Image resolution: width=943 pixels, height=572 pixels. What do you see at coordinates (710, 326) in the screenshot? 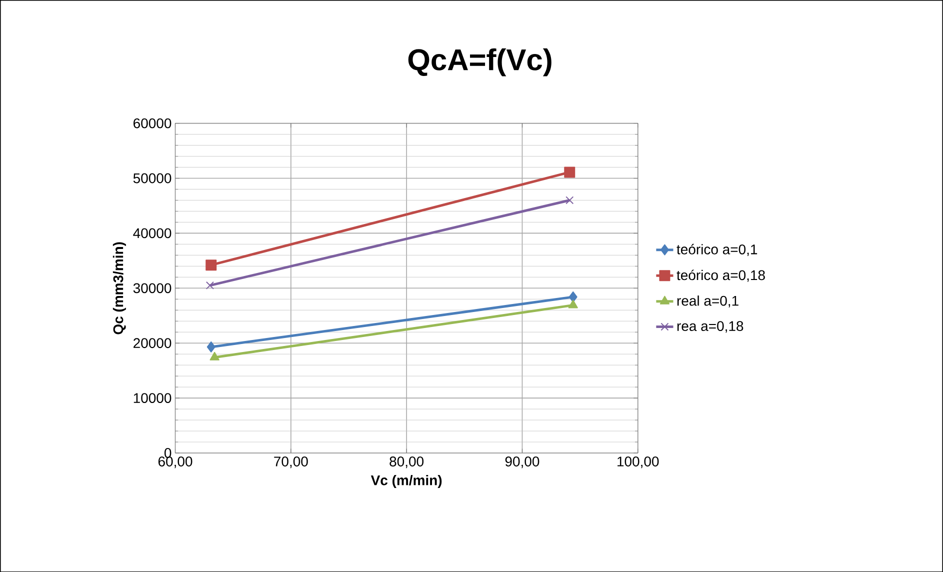
I see `legend-label: rea a=0,18` at bounding box center [710, 326].